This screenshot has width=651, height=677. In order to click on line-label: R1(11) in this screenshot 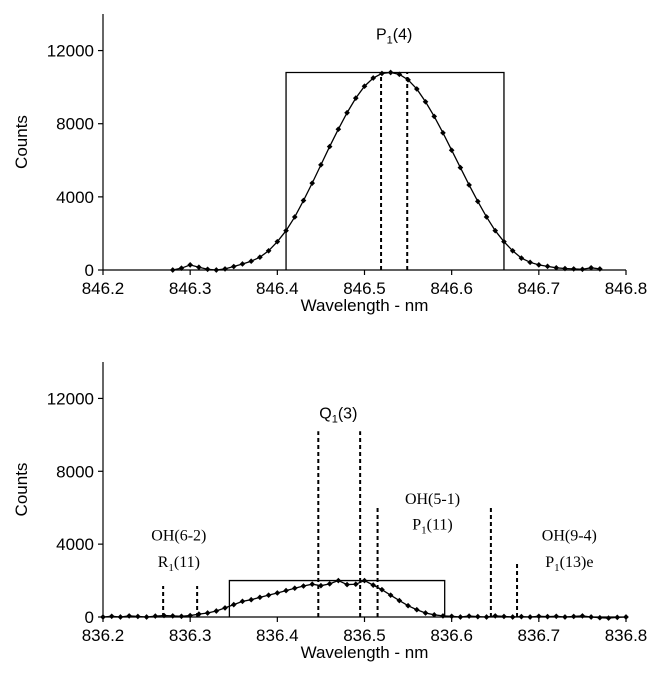, I will do `click(179, 564)`.